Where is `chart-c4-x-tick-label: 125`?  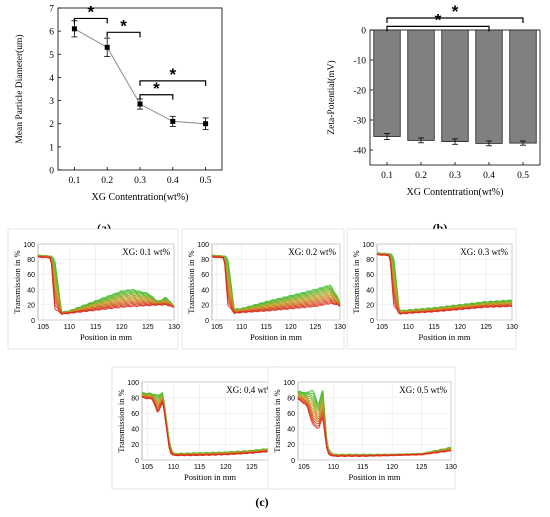 chart-c4-x-tick-label: 125 is located at coordinates (252, 467).